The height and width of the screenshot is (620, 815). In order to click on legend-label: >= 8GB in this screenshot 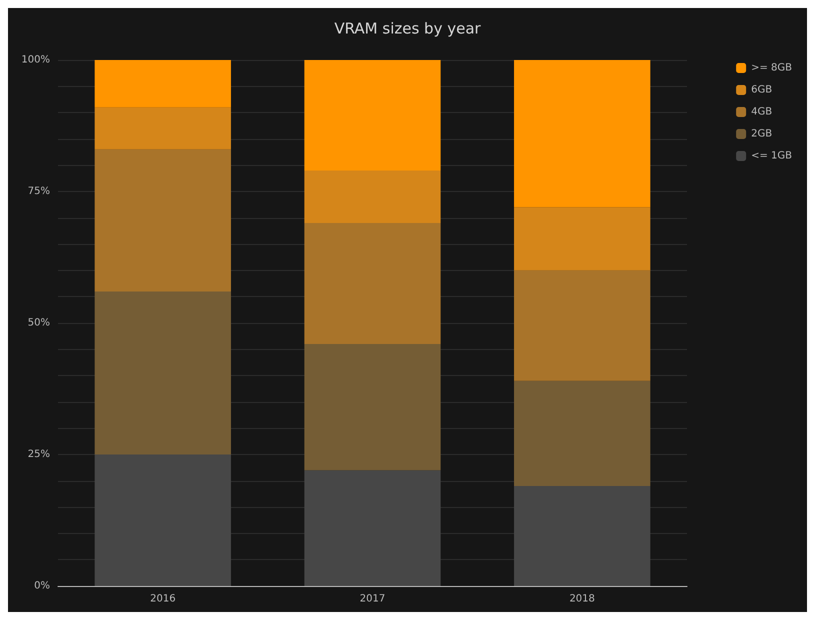, I will do `click(771, 68)`.